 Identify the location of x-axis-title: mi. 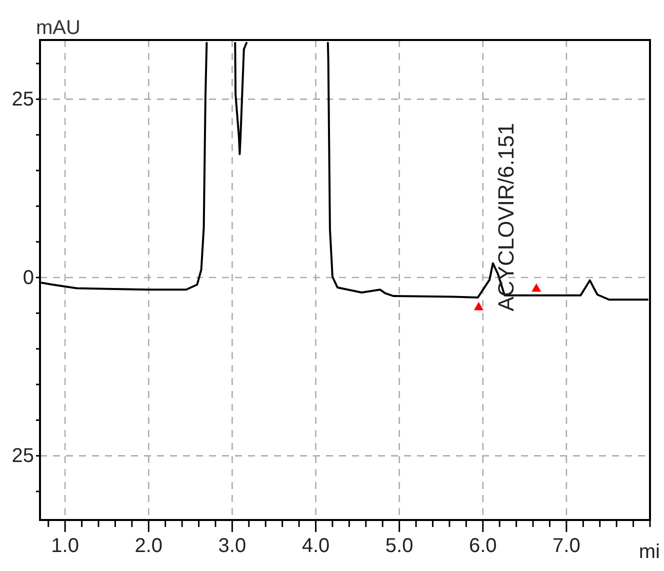
(649, 552).